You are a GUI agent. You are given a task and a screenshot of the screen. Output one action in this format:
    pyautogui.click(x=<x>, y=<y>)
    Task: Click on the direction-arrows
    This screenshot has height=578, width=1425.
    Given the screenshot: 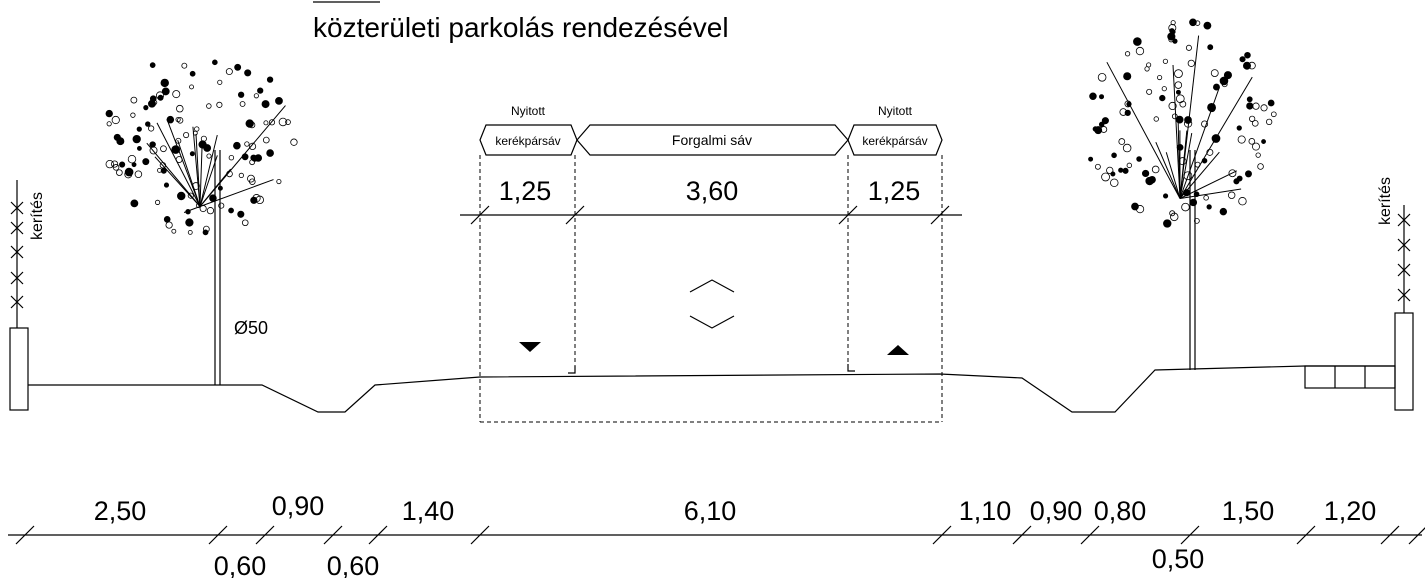 What is the action you would take?
    pyautogui.click(x=714, y=317)
    